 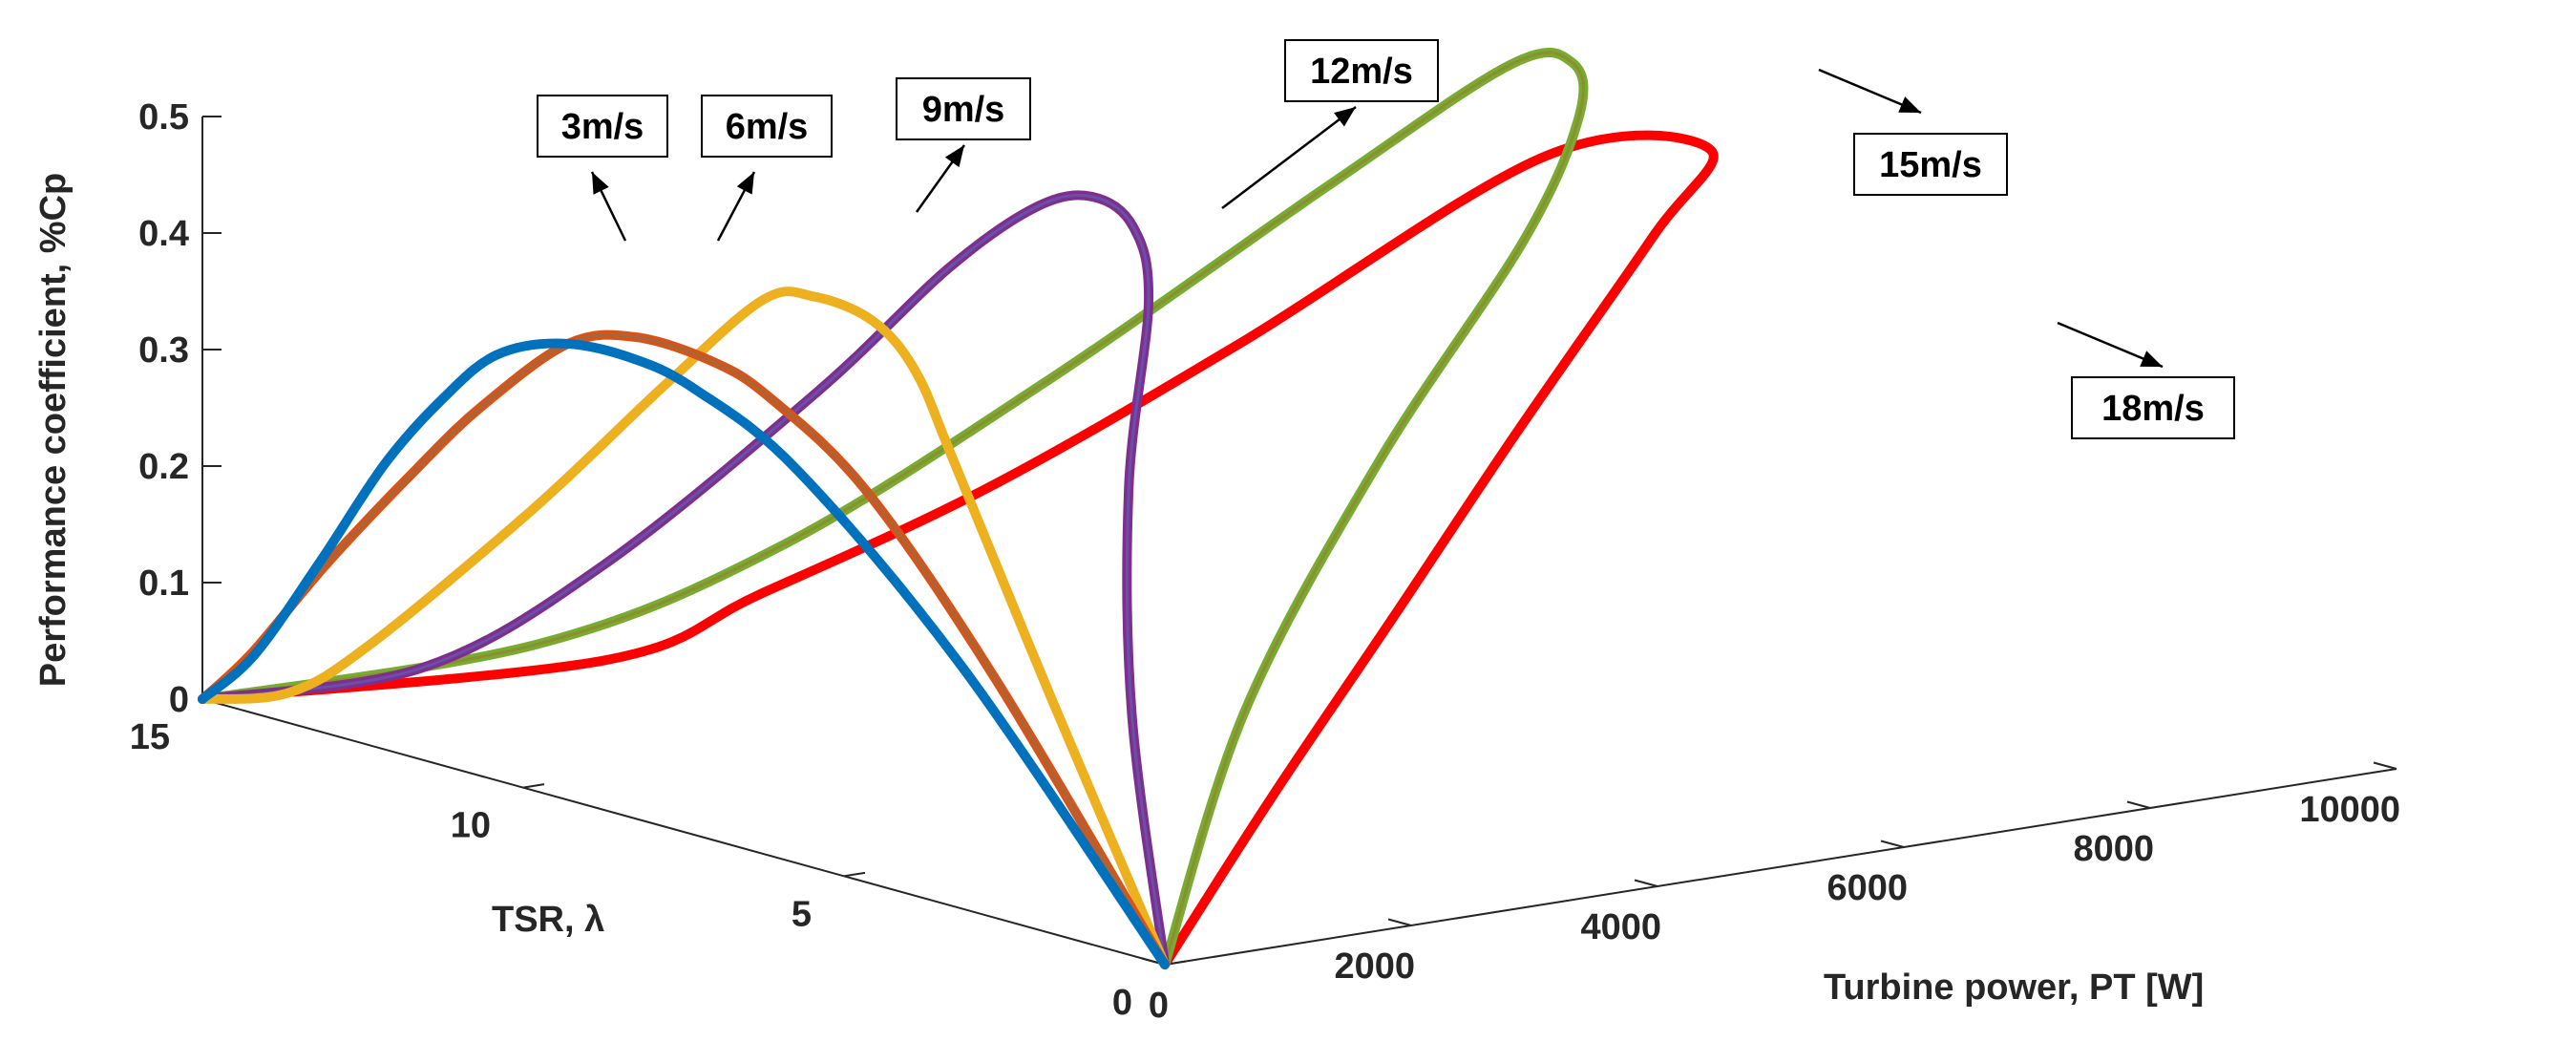 What do you see at coordinates (683, 832) in the screenshot?
I see `x-axis-line` at bounding box center [683, 832].